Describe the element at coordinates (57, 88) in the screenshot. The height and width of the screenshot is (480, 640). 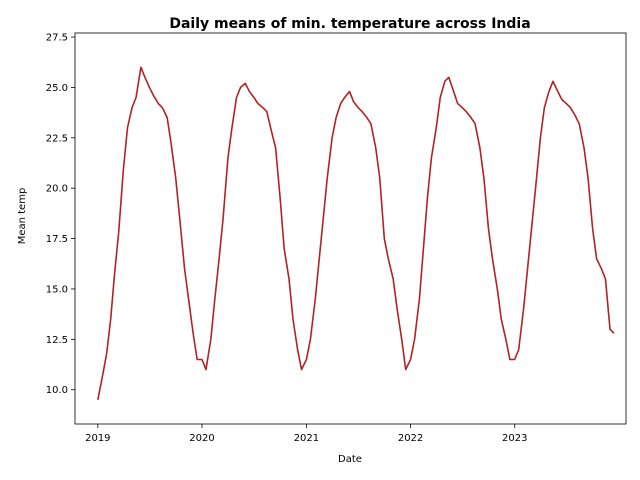
I see `y-tick-label: 25.0` at that location.